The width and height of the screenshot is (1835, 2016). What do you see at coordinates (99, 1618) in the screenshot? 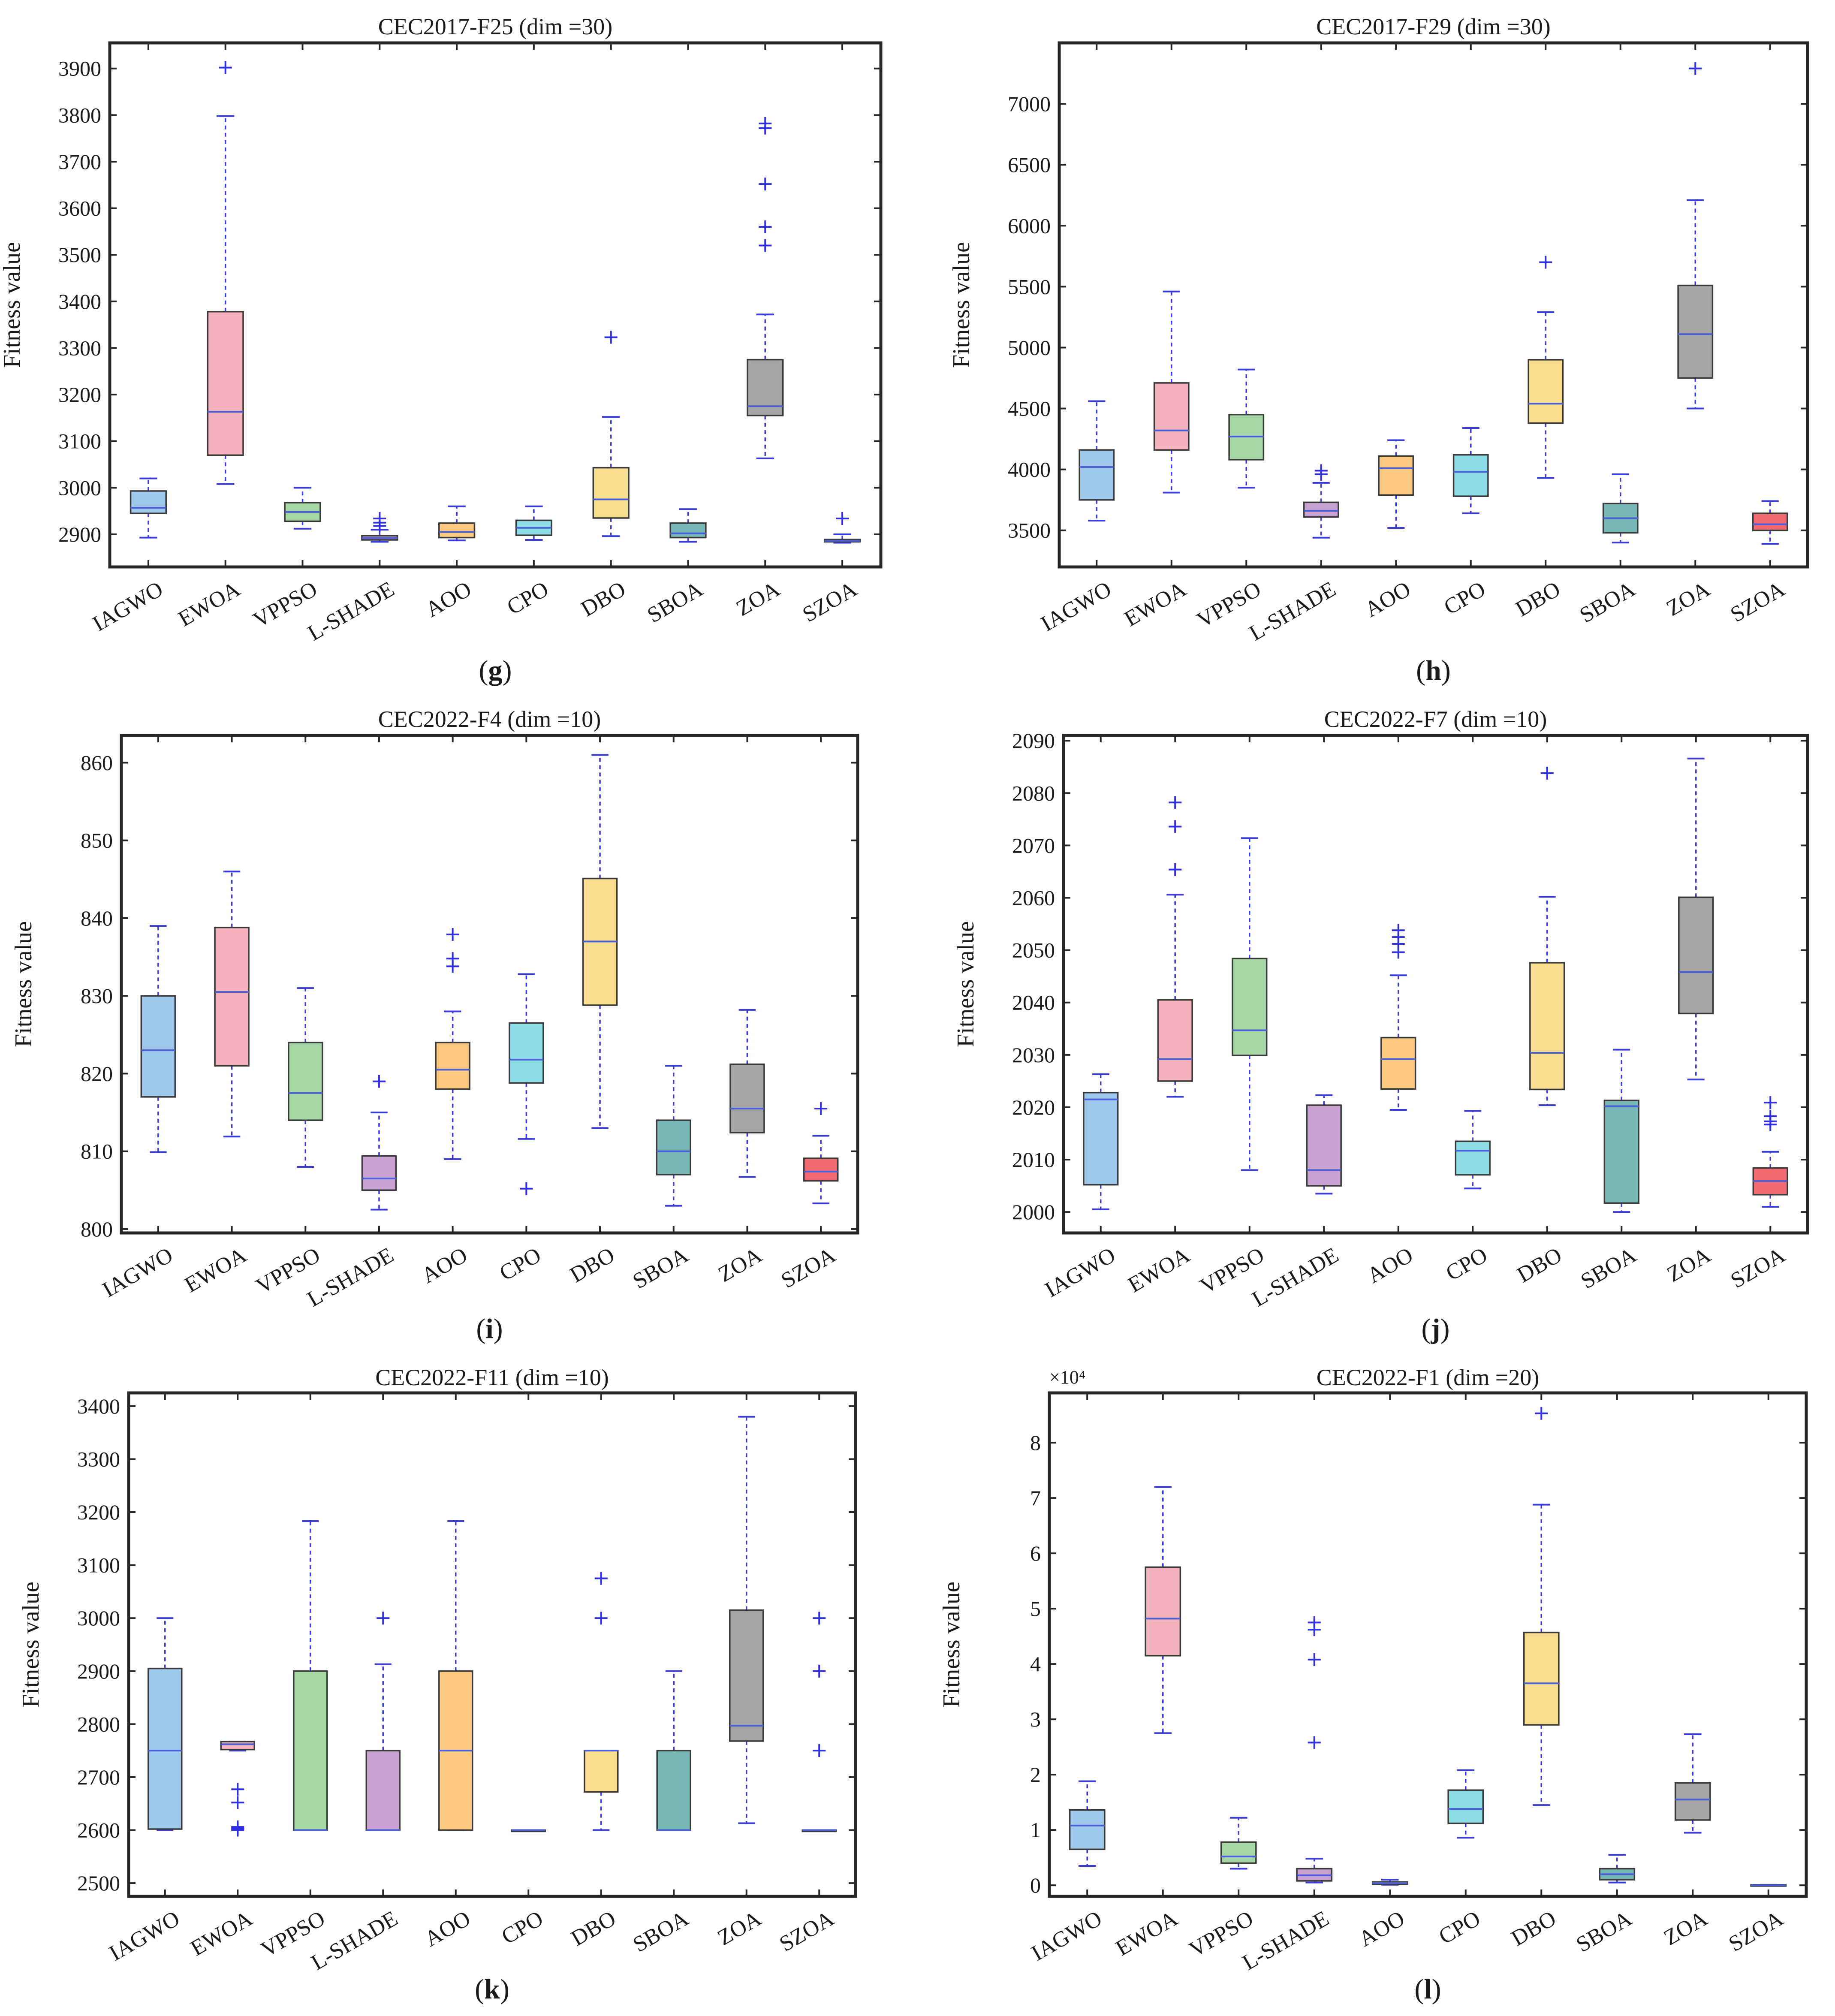
I see `y-tick-label: 3000` at bounding box center [99, 1618].